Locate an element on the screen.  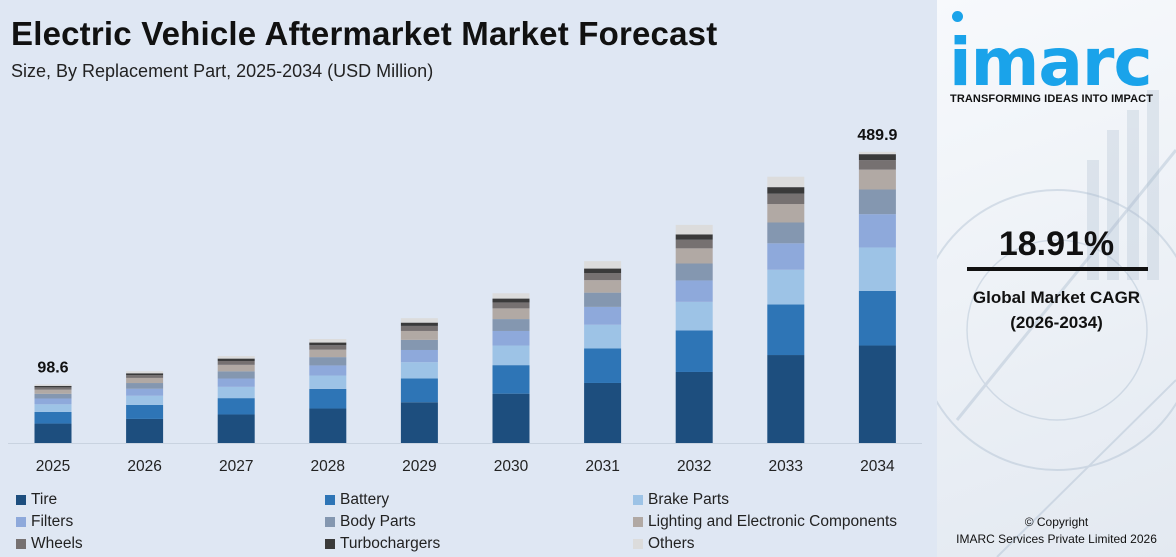
bar-segment-battery-2031 is located at coordinates (603, 365).